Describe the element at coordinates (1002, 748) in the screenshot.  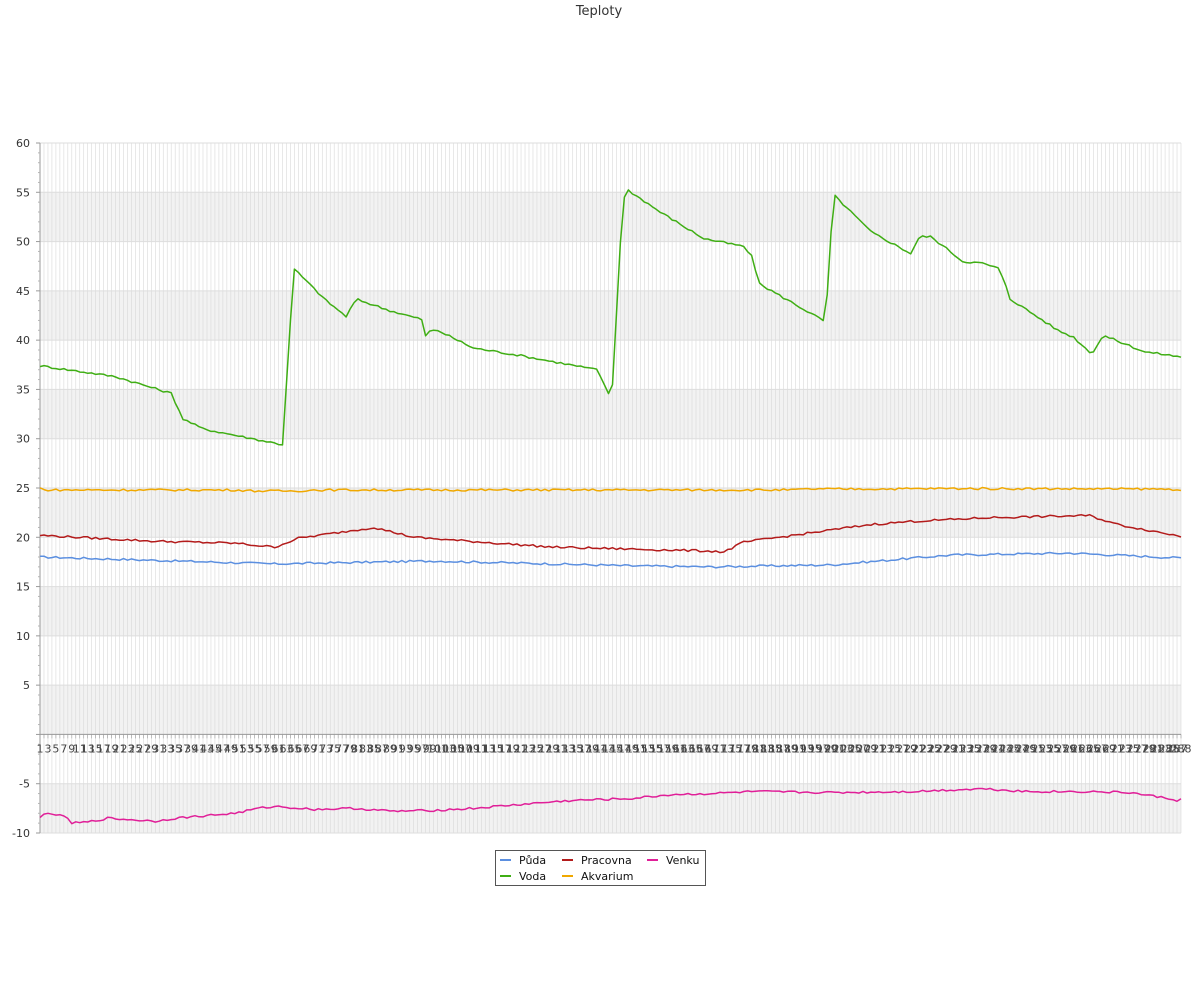
I see `x-tick-label: 243` at that location.